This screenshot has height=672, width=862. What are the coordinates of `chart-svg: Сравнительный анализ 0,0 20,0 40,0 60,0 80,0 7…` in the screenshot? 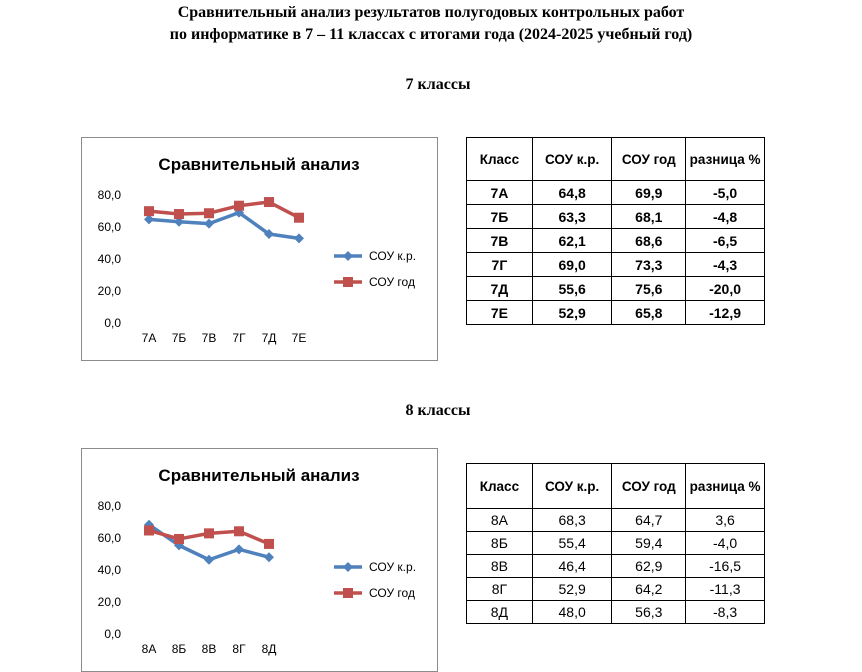 It's located at (257, 250).